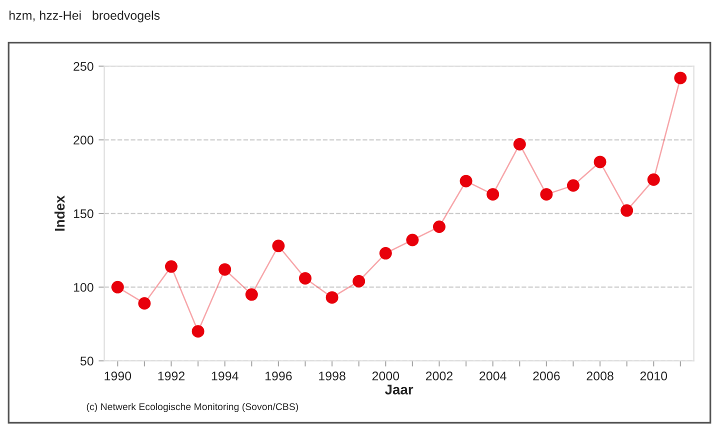 Image resolution: width=719 pixels, height=427 pixels. Describe the element at coordinates (279, 376) in the screenshot. I see `x-tick-label: 1996` at that location.